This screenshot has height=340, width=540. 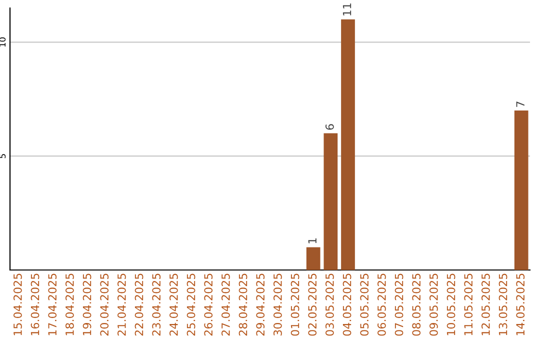 What do you see at coordinates (69, 305) in the screenshot?
I see `x-tick-label: 18.04.2025` at bounding box center [69, 305].